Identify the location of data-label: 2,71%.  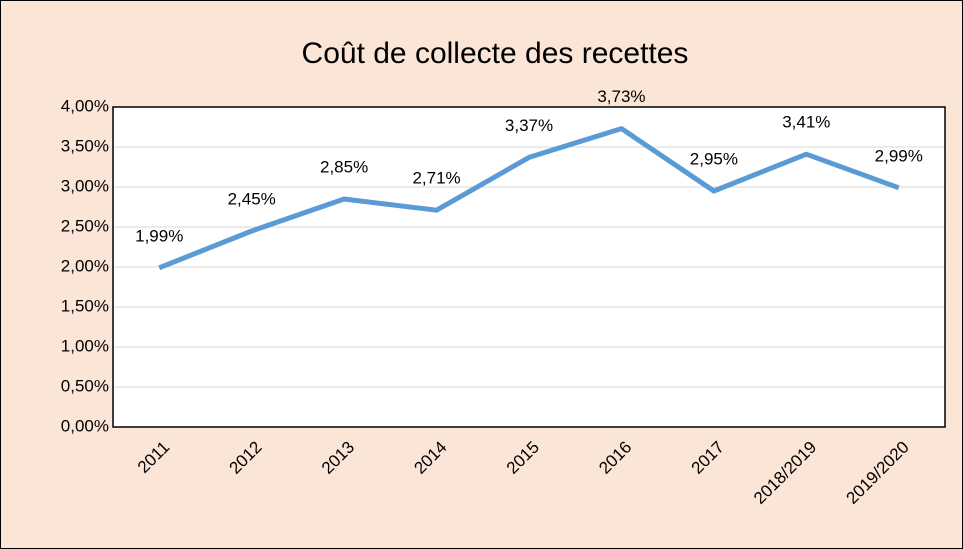
(436, 178).